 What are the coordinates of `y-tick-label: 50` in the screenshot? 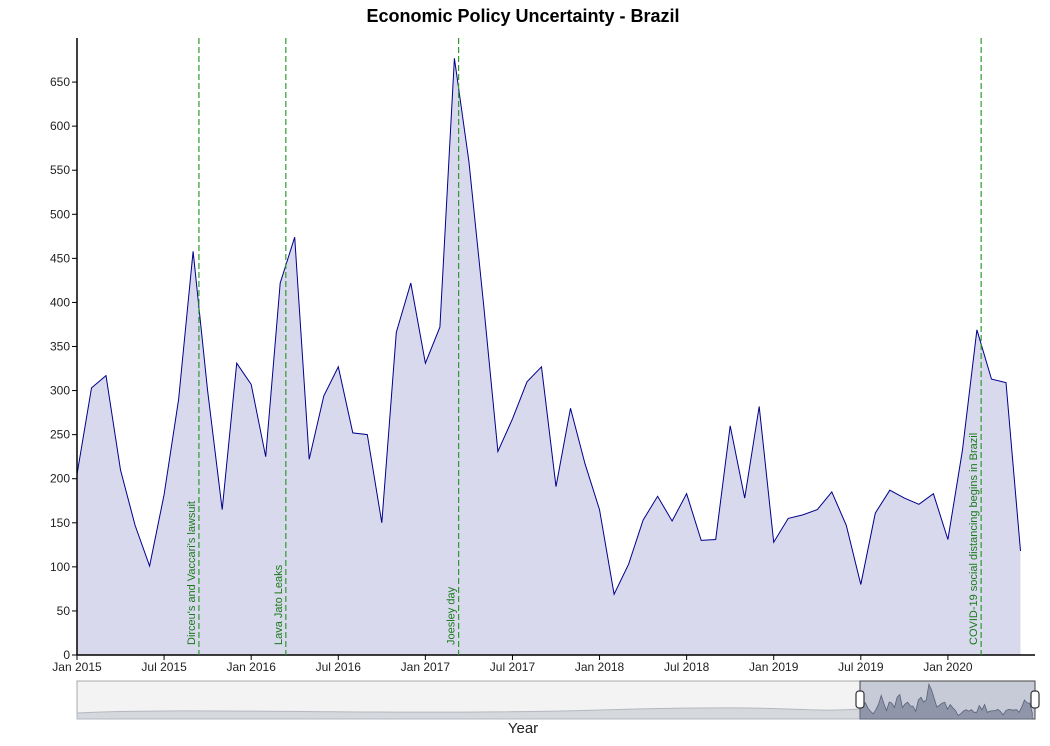 It's located at (64, 611).